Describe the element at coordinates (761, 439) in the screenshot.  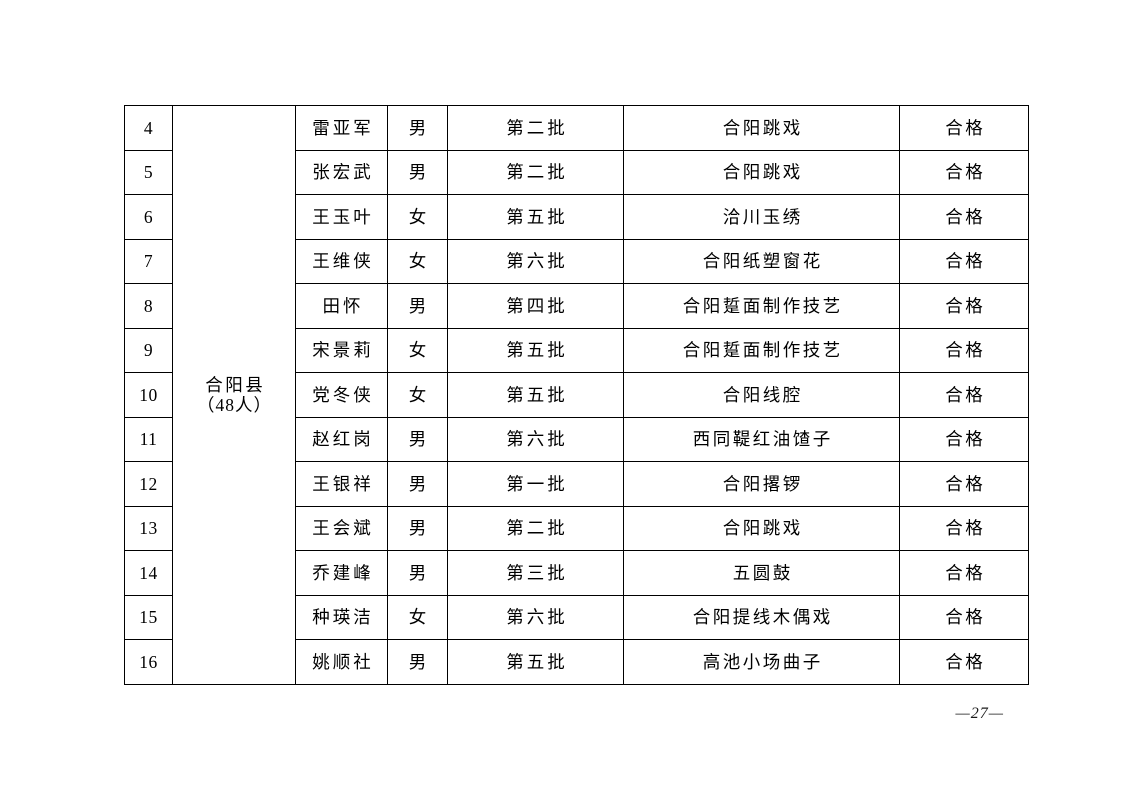
I see `cell-project: 西同鞮红油馇子` at that location.